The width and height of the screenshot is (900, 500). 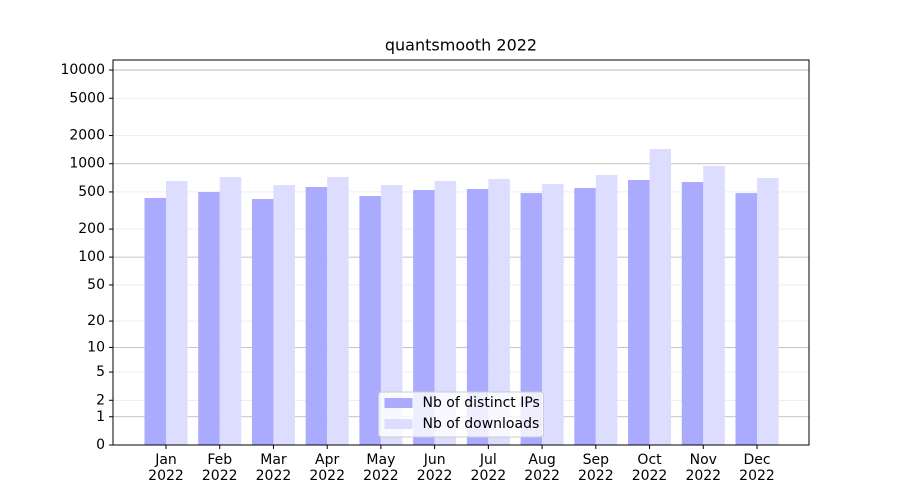 What do you see at coordinates (757, 468) in the screenshot?
I see `x-tick-label: Dec 2022` at bounding box center [757, 468].